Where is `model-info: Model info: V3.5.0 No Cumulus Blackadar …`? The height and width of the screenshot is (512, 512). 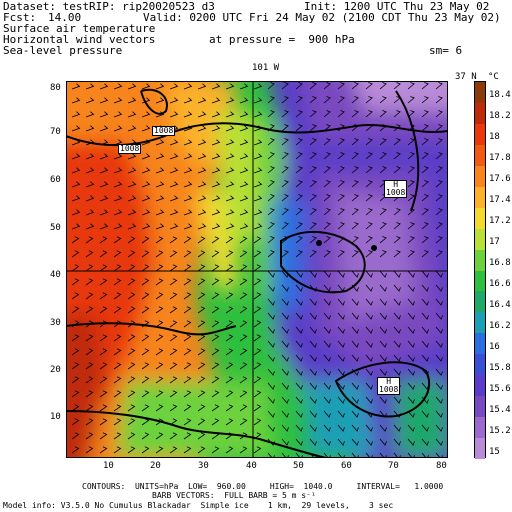 model-info: Model info: V3.5.0 No Cumulus Blackadar … is located at coordinates (198, 505).